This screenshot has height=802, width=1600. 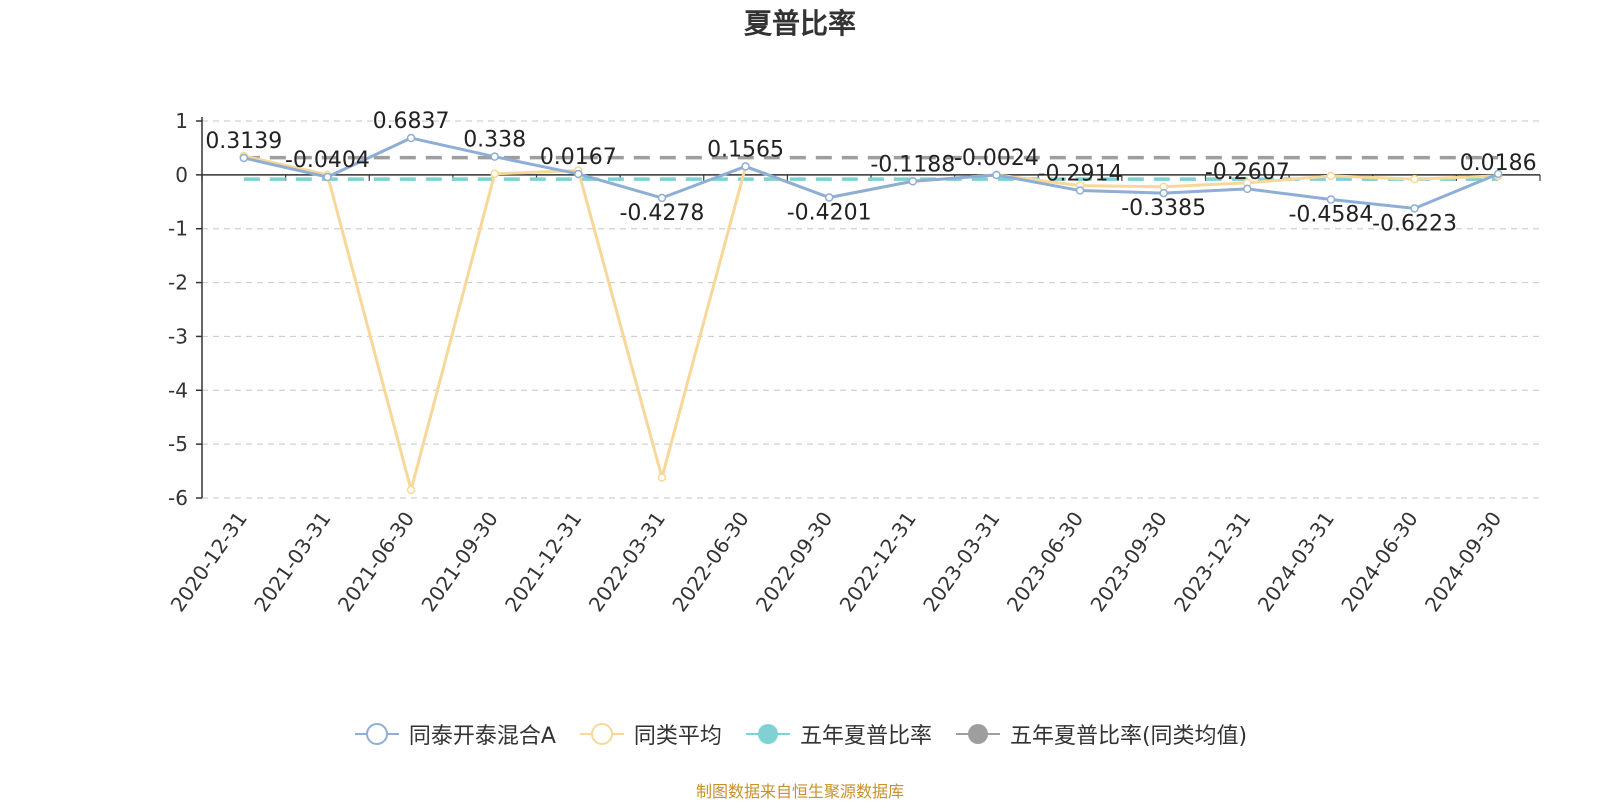 What do you see at coordinates (243, 141) in the screenshot?
I see `data-label: 0.3139` at bounding box center [243, 141].